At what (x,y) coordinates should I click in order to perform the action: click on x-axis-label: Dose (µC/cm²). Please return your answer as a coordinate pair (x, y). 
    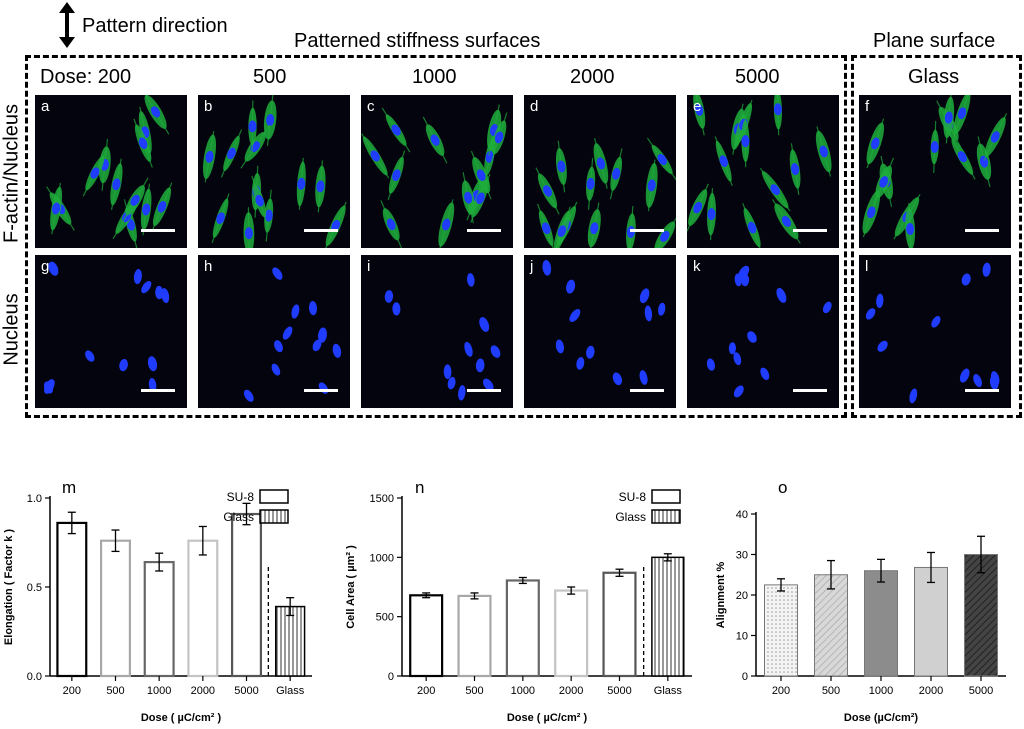
    Looking at the image, I should click on (881, 718).